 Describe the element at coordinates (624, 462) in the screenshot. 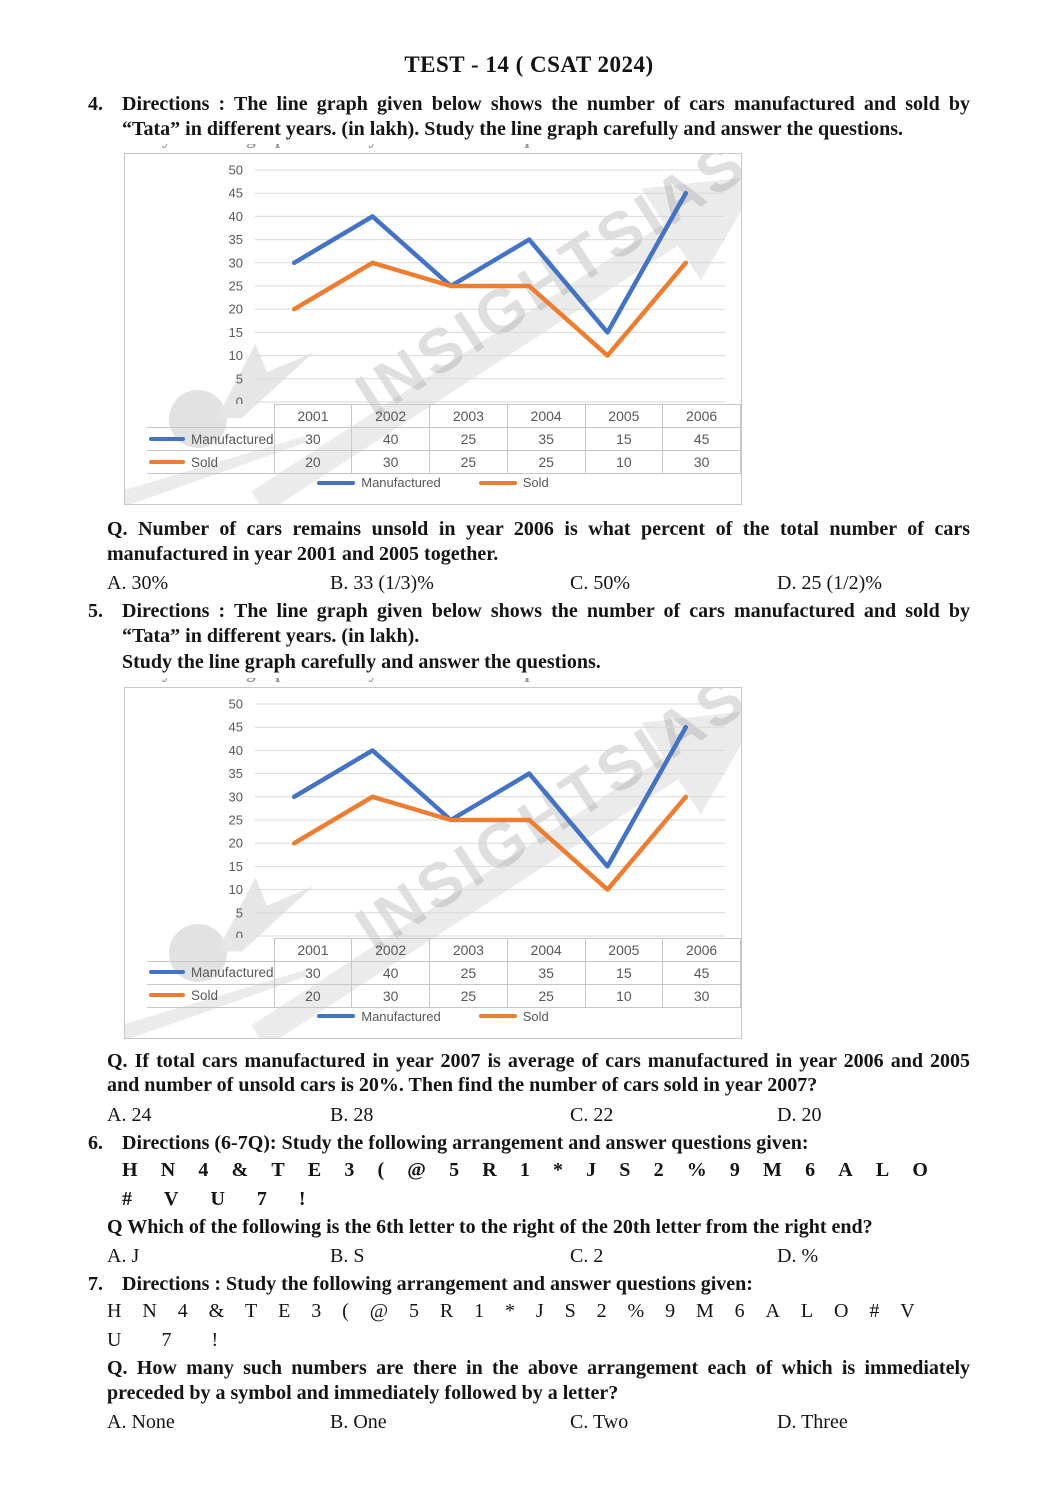

I see `chart-table-cell: 10` at that location.